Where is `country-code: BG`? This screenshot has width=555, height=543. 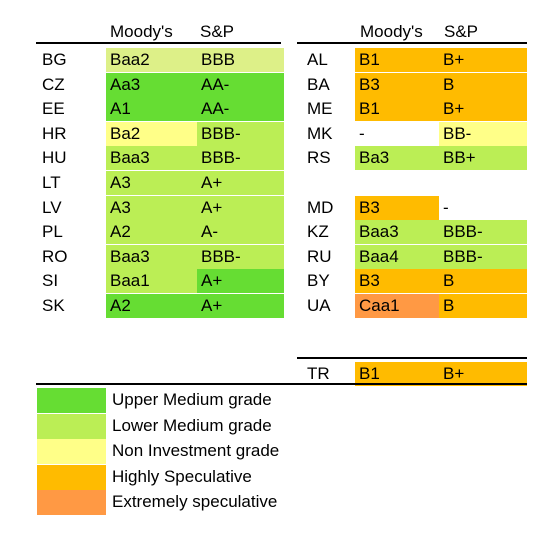 country-code: BG is located at coordinates (54, 59).